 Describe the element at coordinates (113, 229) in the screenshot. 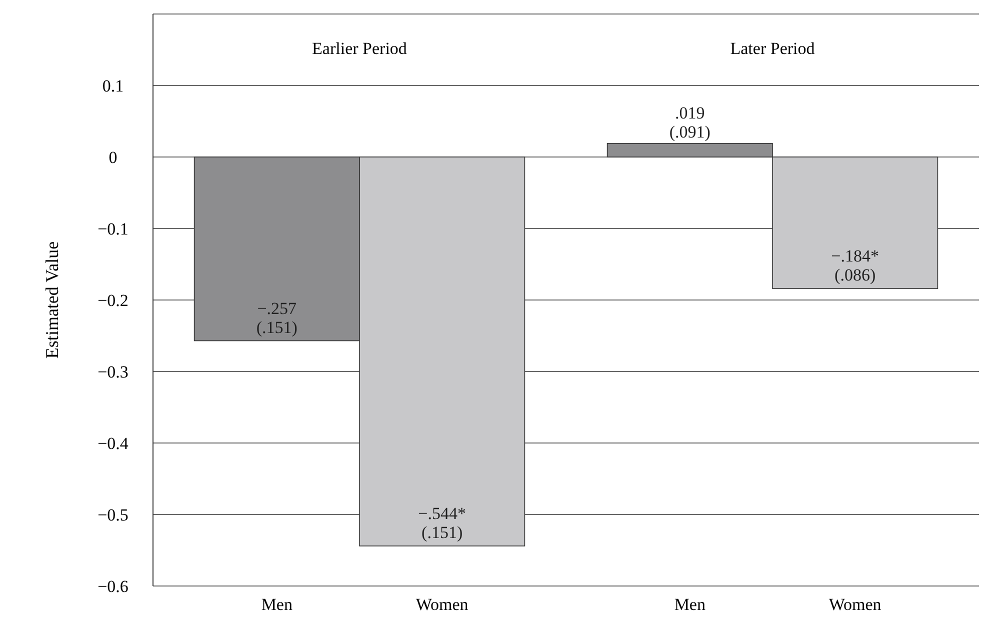

I see `y-tick-label: −0.1` at that location.